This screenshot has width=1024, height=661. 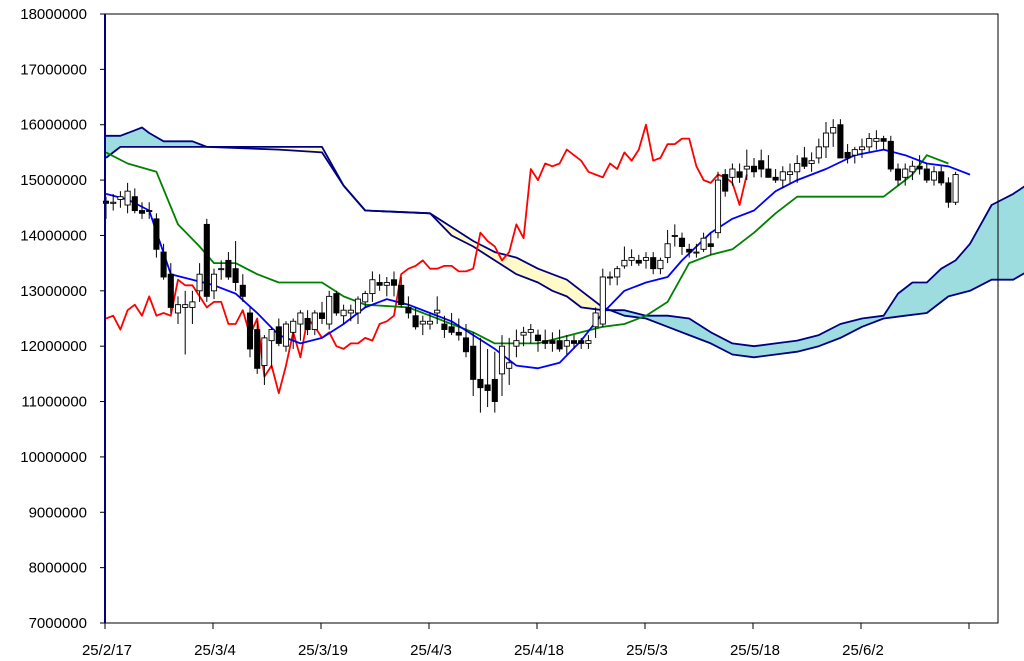 What do you see at coordinates (58, 568) in the screenshot?
I see `y-tick-label-10: 8000000` at bounding box center [58, 568].